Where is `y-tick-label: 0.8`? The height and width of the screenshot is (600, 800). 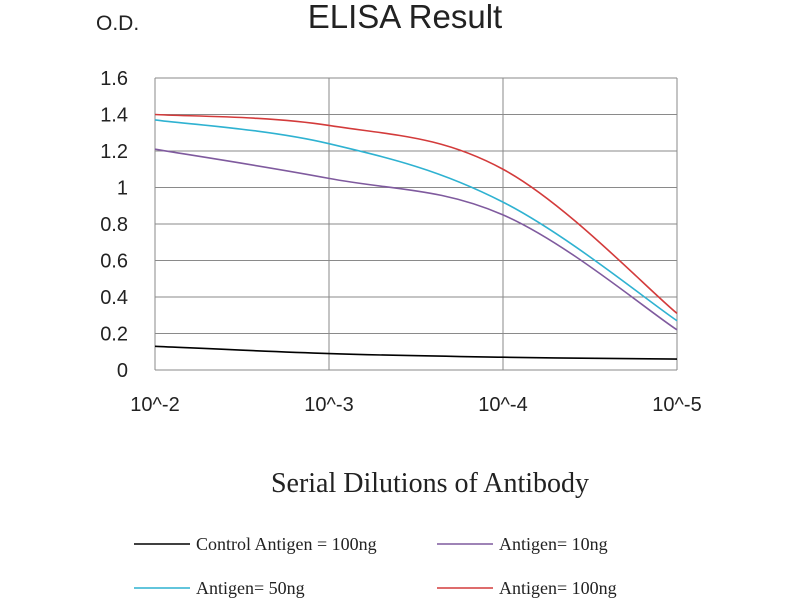
y-tick-label: 0.8 is located at coordinates (114, 225).